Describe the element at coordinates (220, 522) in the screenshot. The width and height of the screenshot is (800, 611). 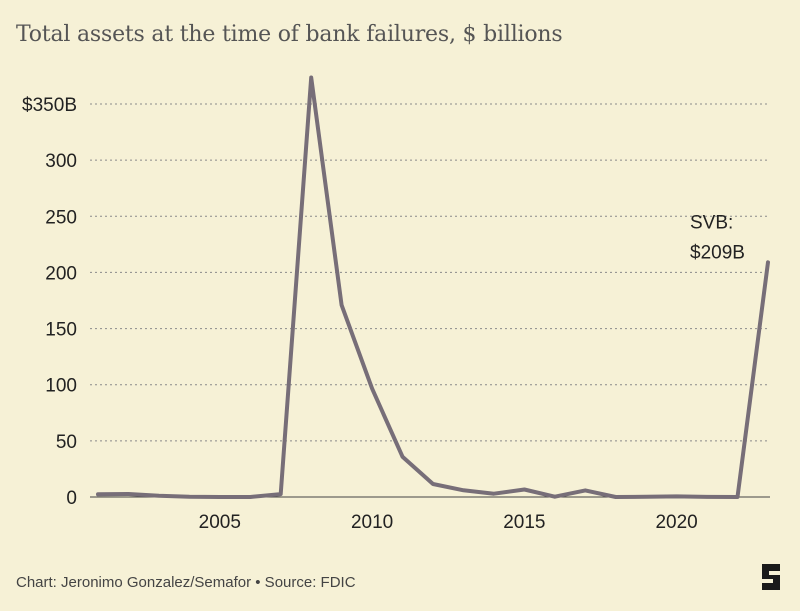
I see `x-tick-label: 2005` at that location.